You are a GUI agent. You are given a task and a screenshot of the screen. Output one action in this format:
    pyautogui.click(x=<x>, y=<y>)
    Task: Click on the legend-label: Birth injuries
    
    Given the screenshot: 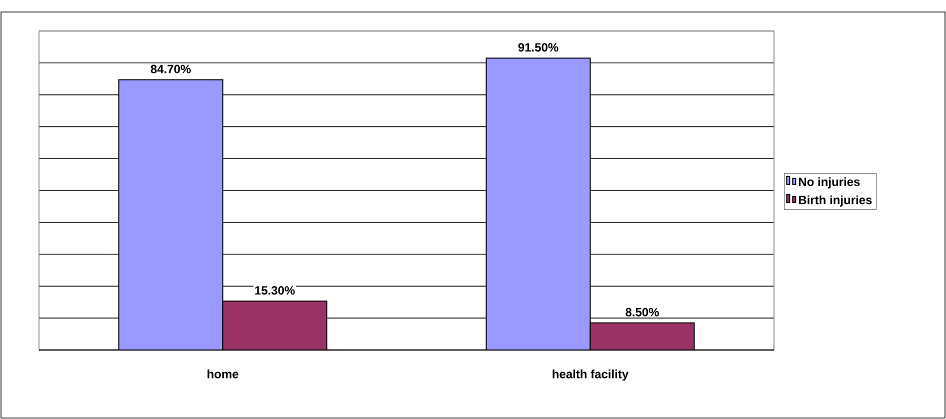 What is the action you would take?
    pyautogui.click(x=835, y=201)
    